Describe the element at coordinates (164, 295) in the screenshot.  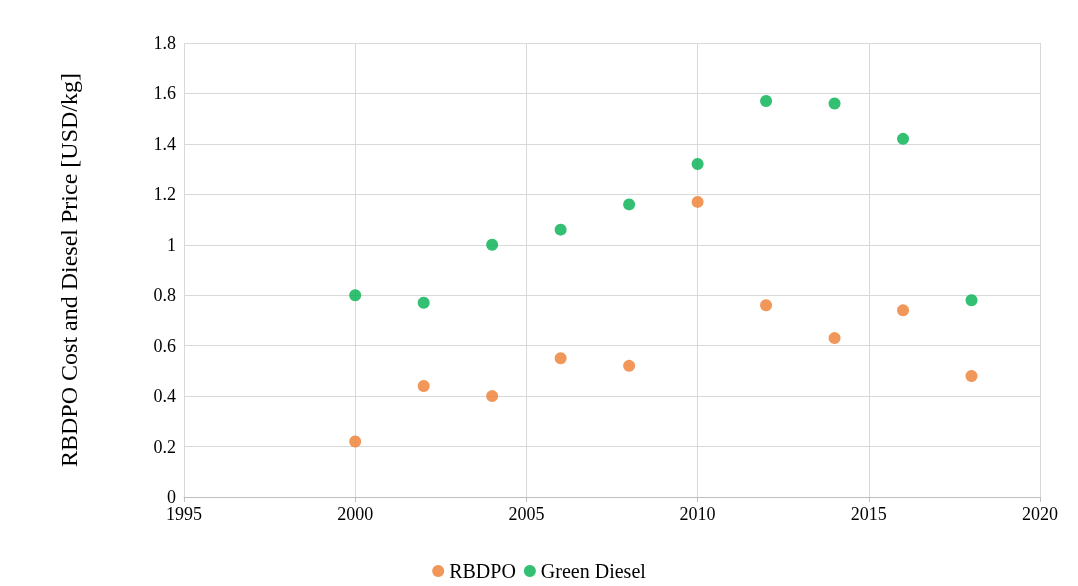
I see `y-tick-label: 0.8` at that location.